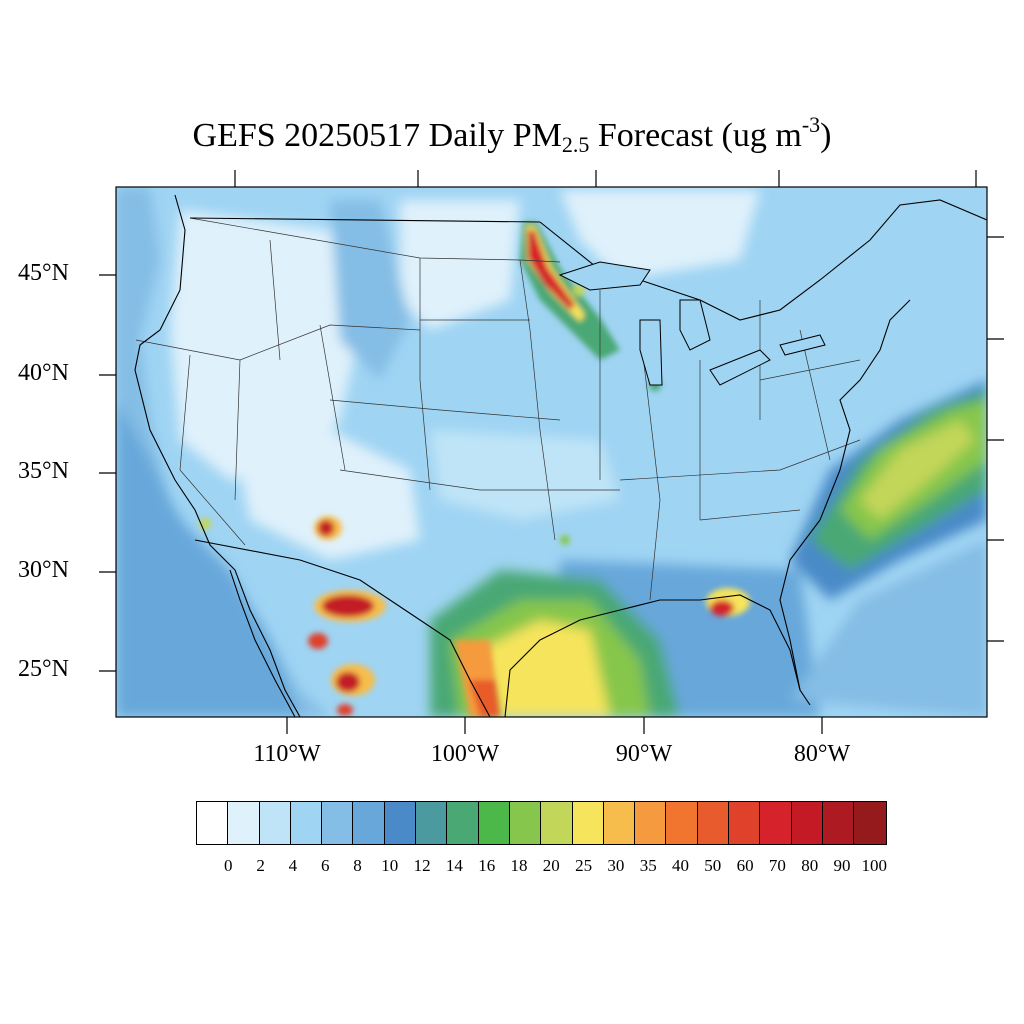 This screenshot has width=1024, height=1024. I want to click on lon-label-110w: 110°W, so click(287, 754).